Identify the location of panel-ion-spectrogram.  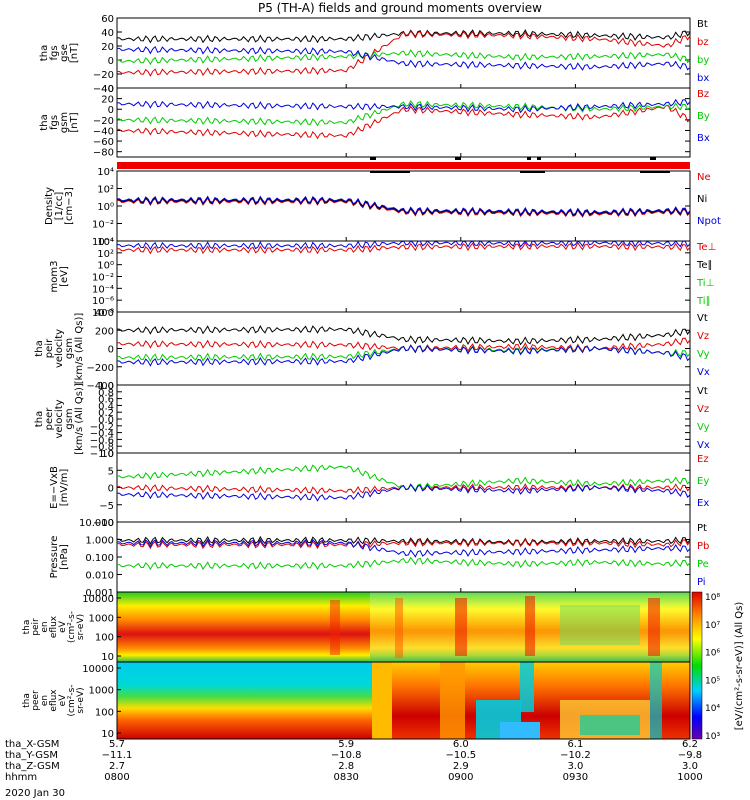
(403, 627).